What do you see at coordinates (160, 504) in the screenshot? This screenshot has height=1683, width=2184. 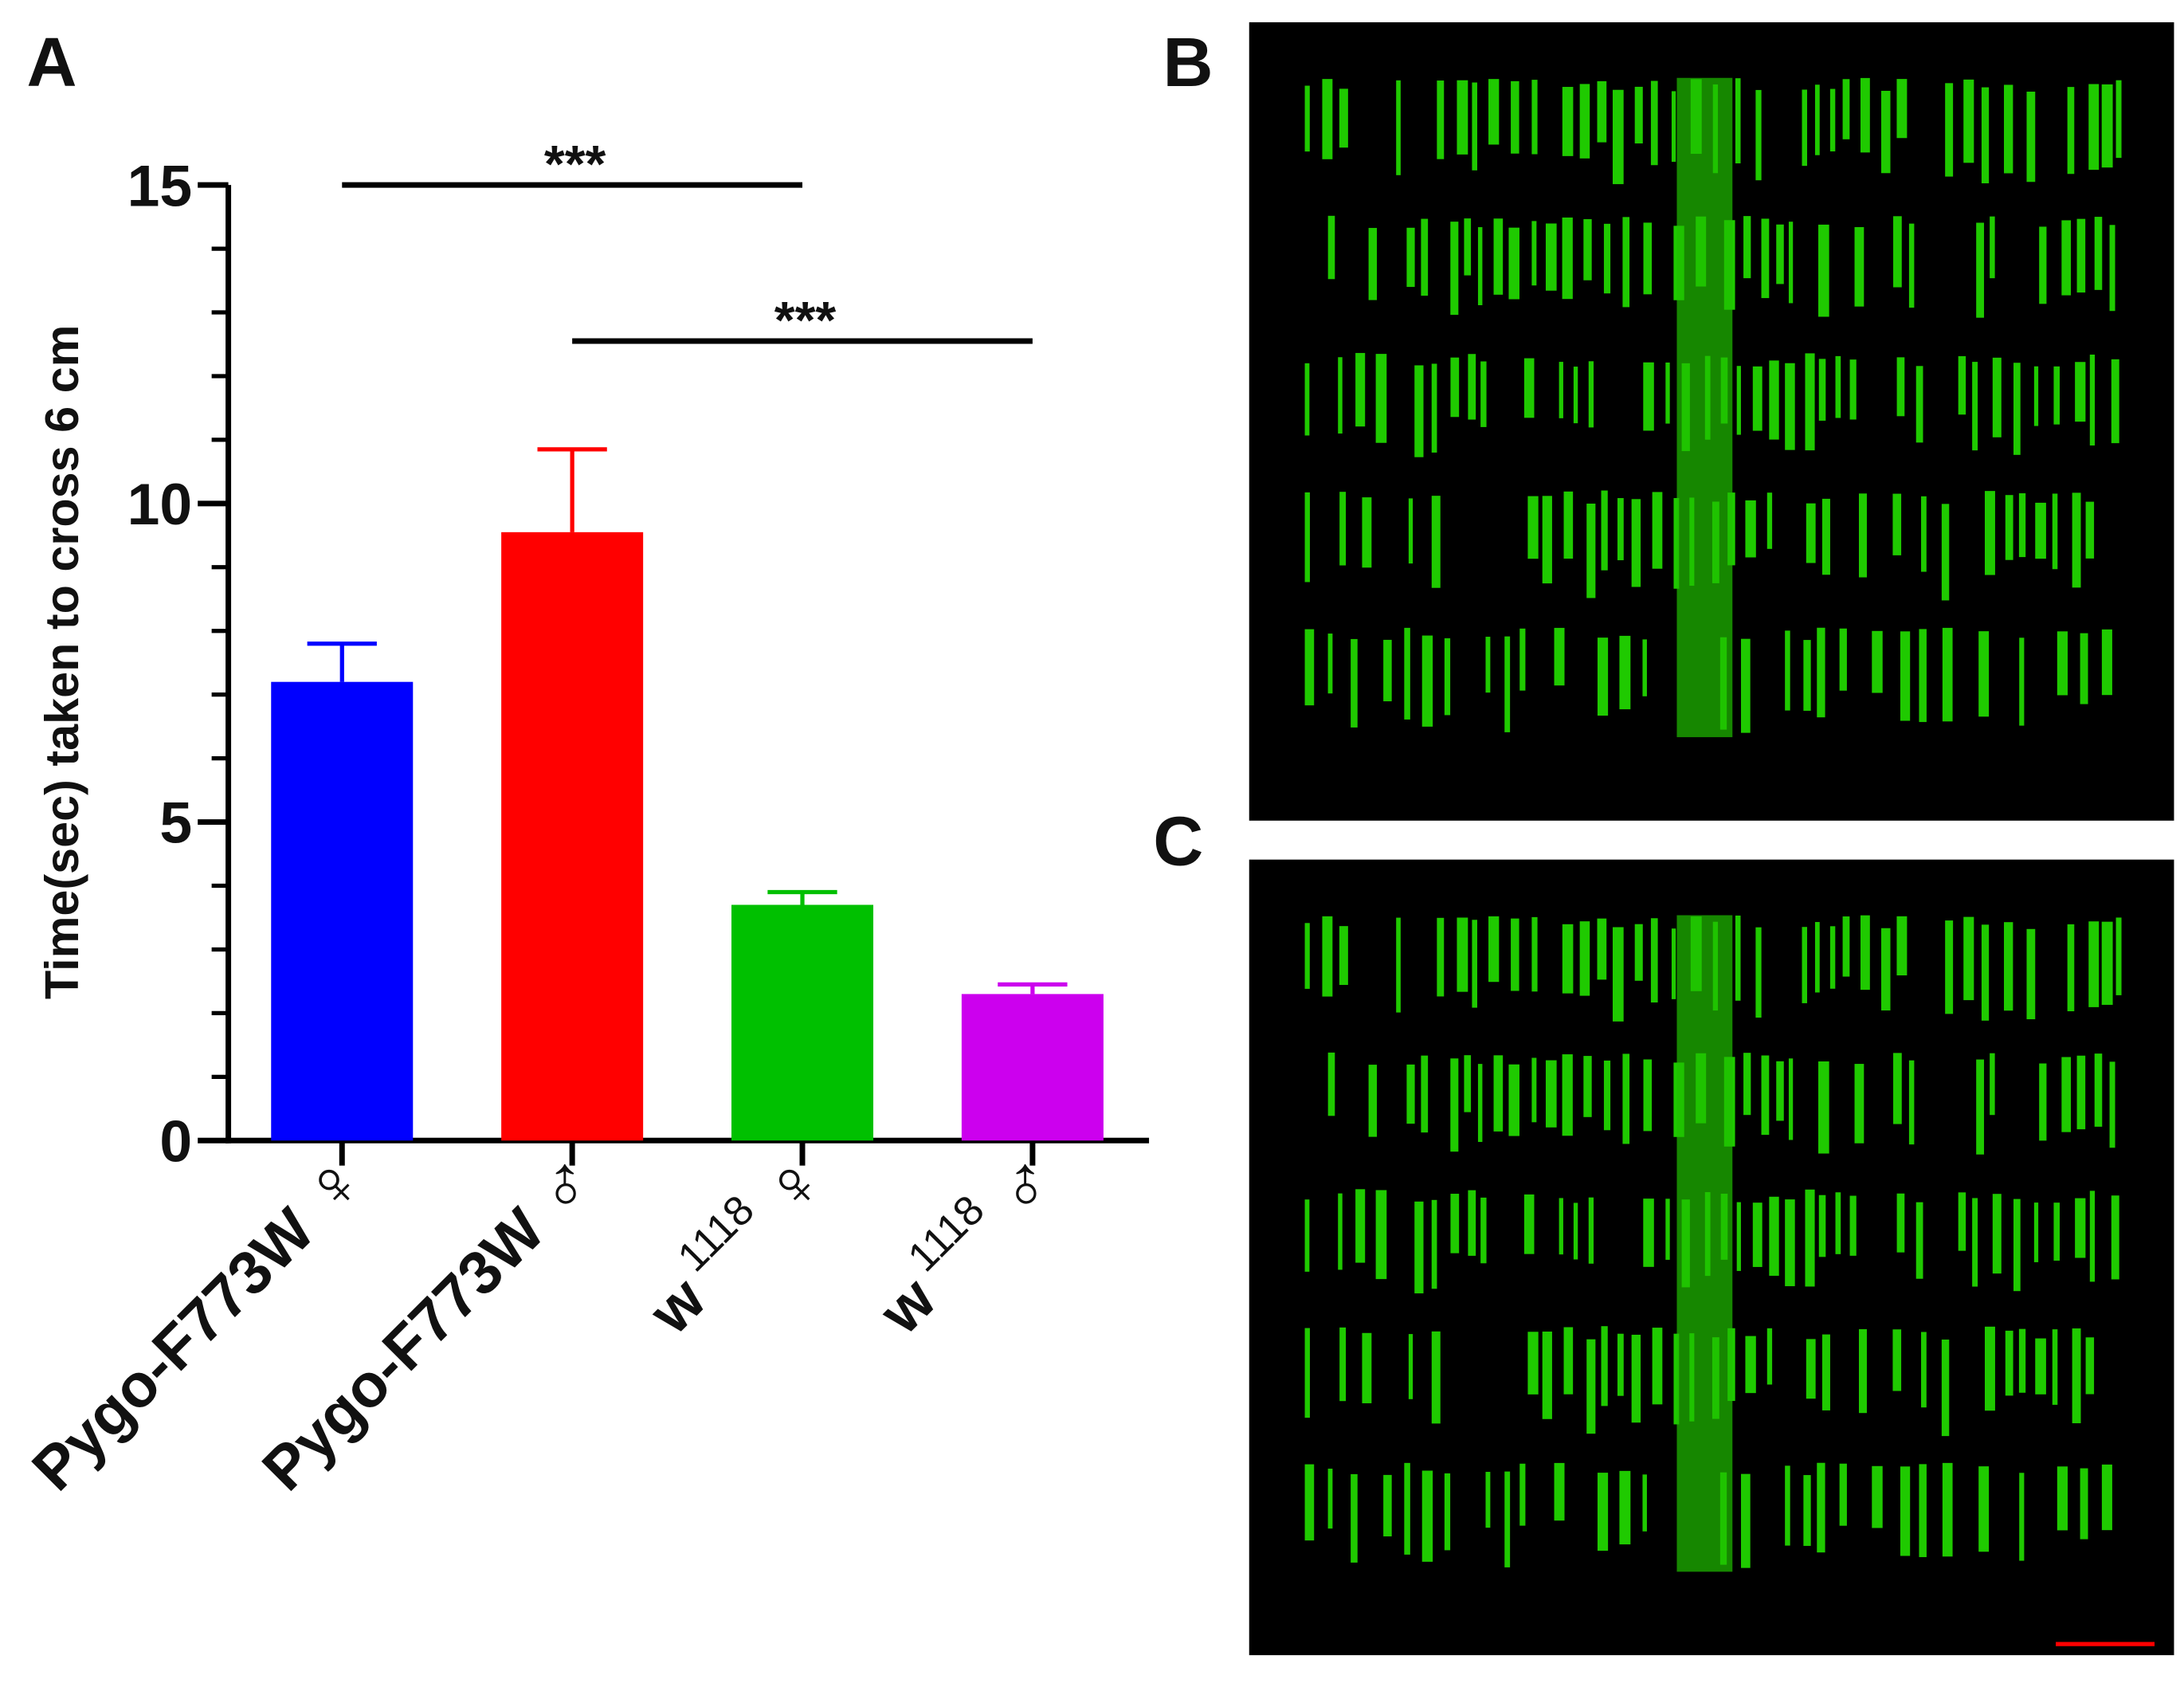 I see `y-tick-label: 10` at bounding box center [160, 504].